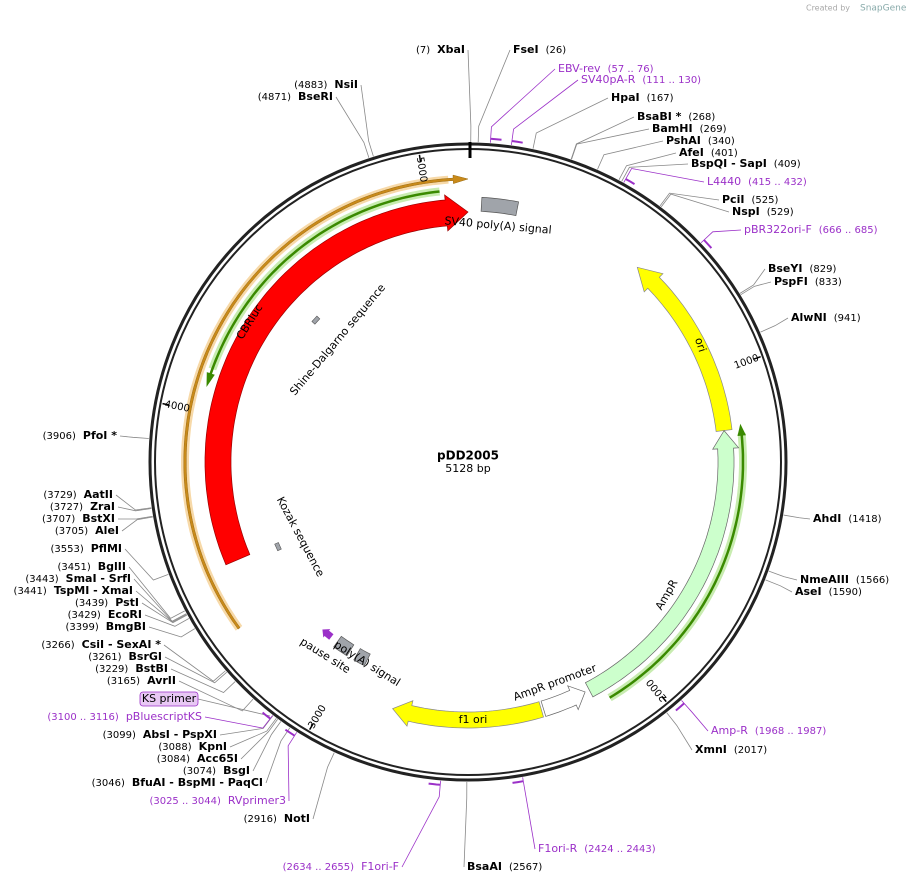 This screenshot has width=909, height=884. What do you see at coordinates (713, 129) in the screenshot?
I see `enzyme-position: (269)` at bounding box center [713, 129].